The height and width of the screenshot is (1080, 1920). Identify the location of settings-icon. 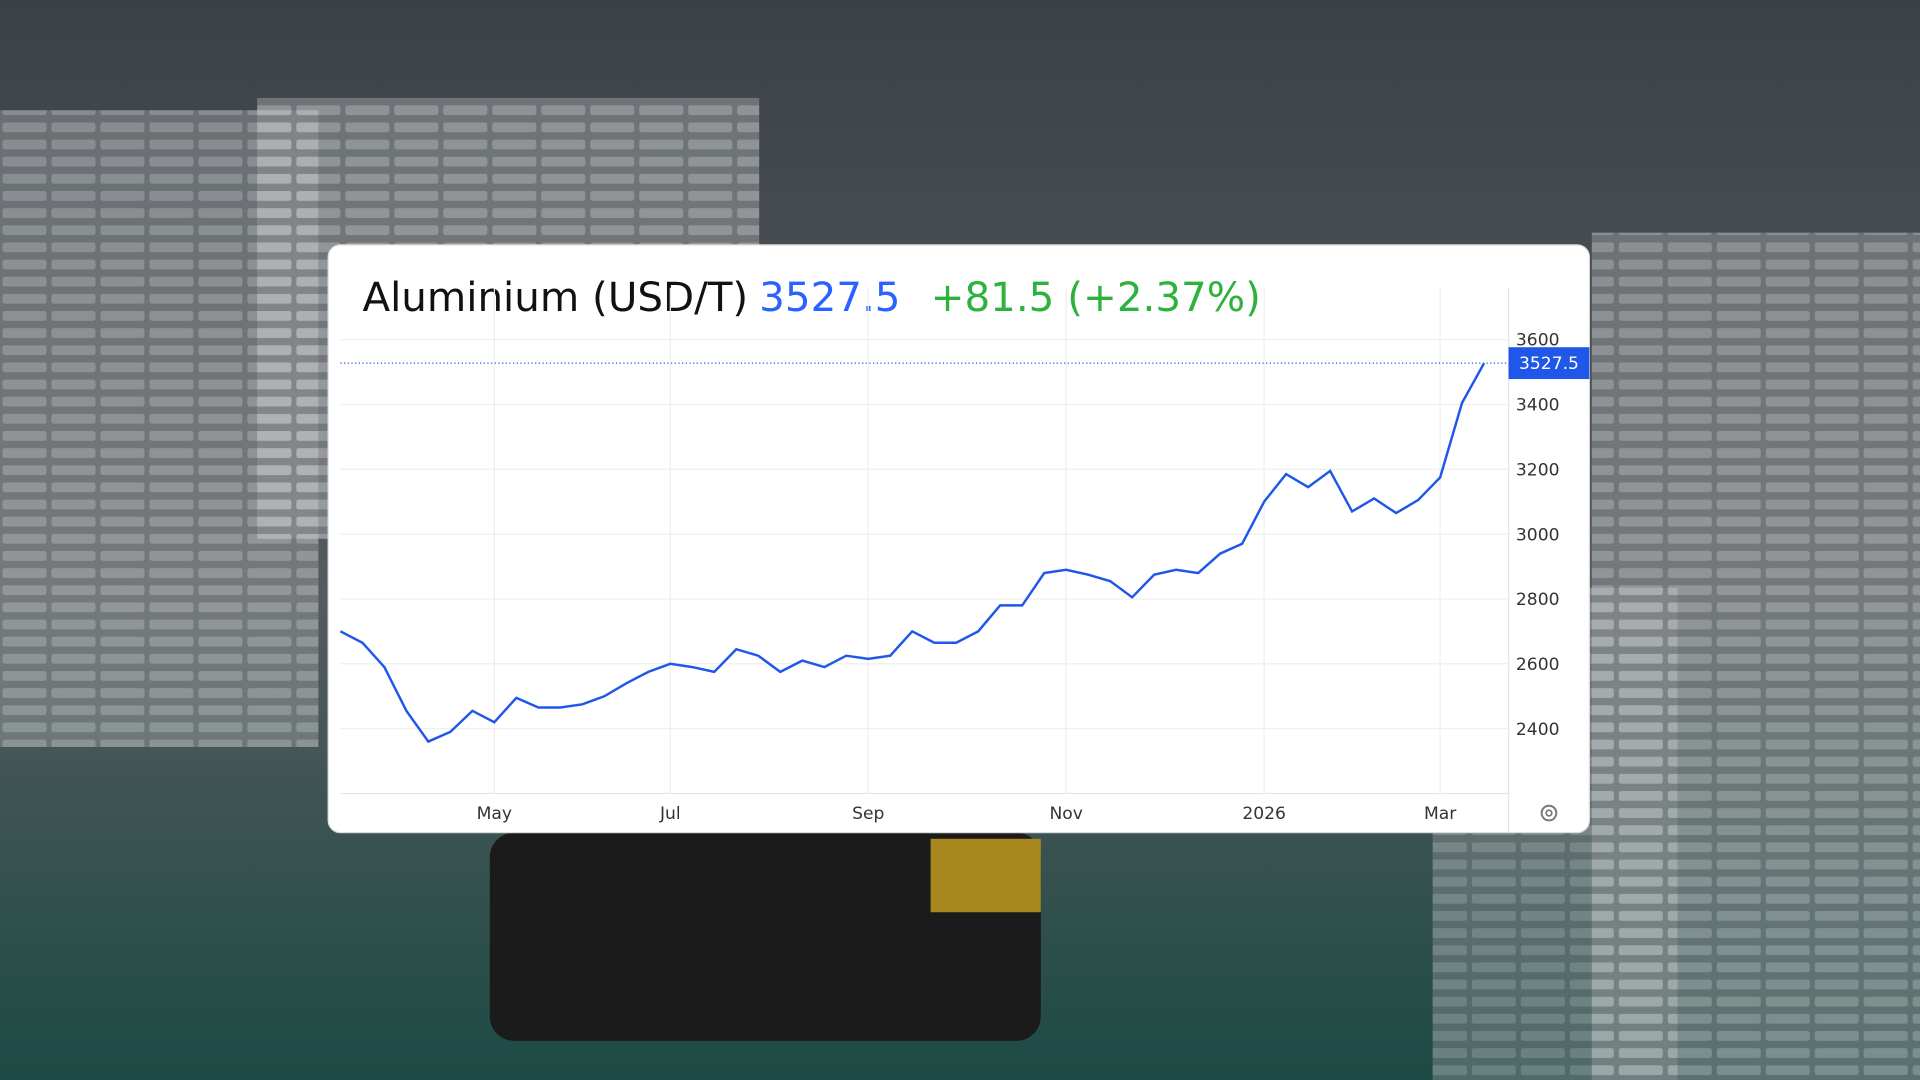
(1549, 813).